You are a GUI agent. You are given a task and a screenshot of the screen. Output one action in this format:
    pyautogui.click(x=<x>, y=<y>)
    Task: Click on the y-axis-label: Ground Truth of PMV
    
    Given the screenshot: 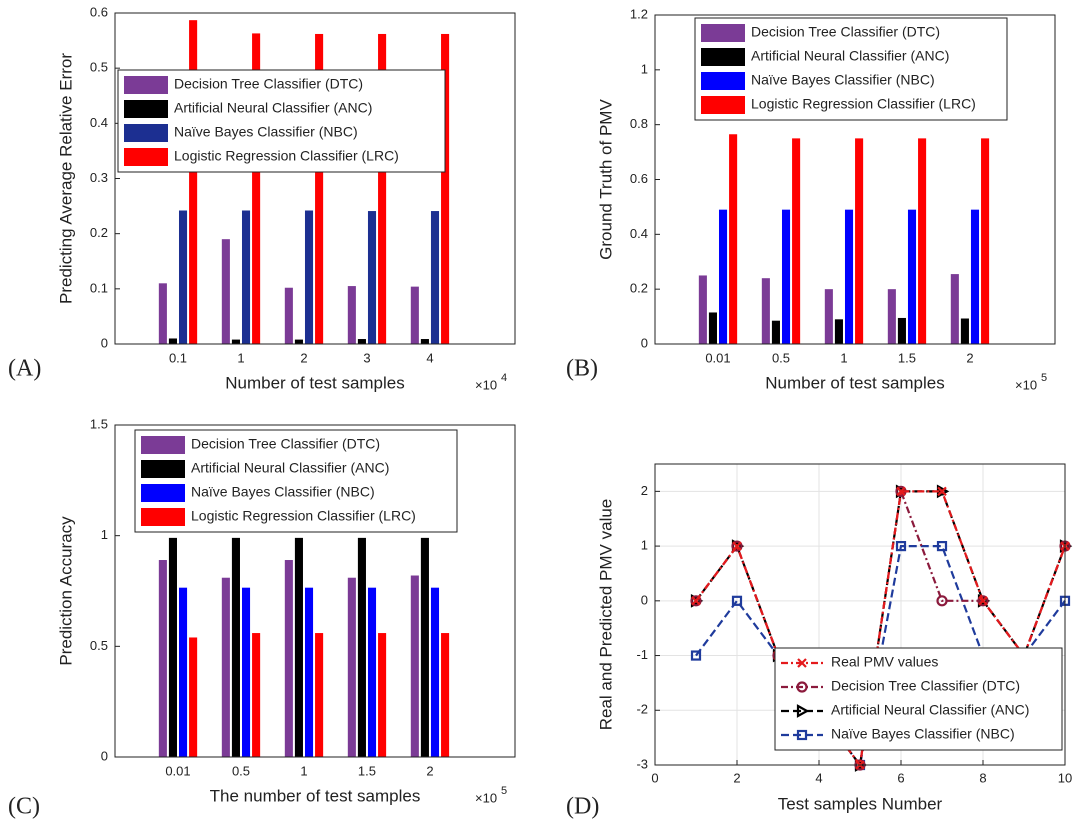 What is the action you would take?
    pyautogui.click(x=605, y=179)
    